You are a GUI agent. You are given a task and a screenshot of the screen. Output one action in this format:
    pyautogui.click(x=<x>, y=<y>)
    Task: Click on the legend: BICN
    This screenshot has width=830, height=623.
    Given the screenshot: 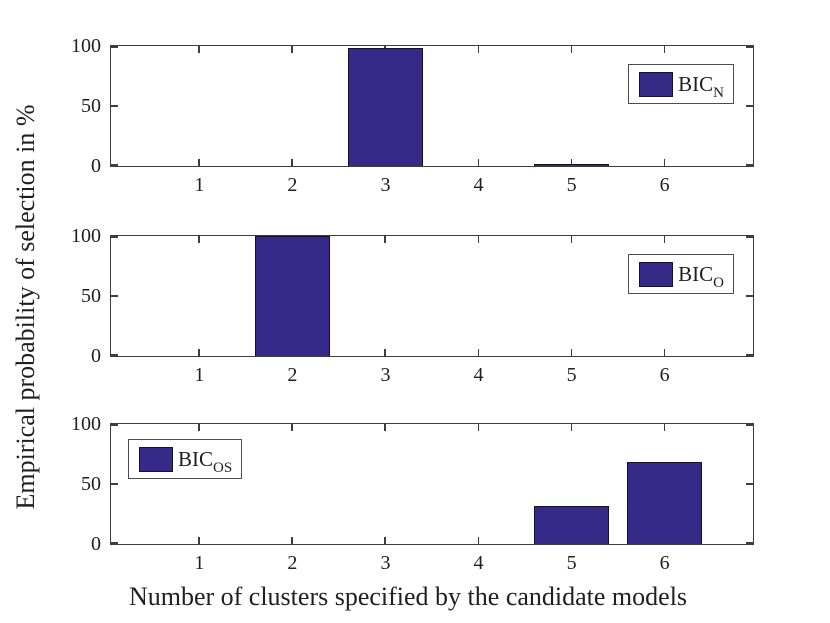 What is the action you would take?
    pyautogui.click(x=681, y=84)
    